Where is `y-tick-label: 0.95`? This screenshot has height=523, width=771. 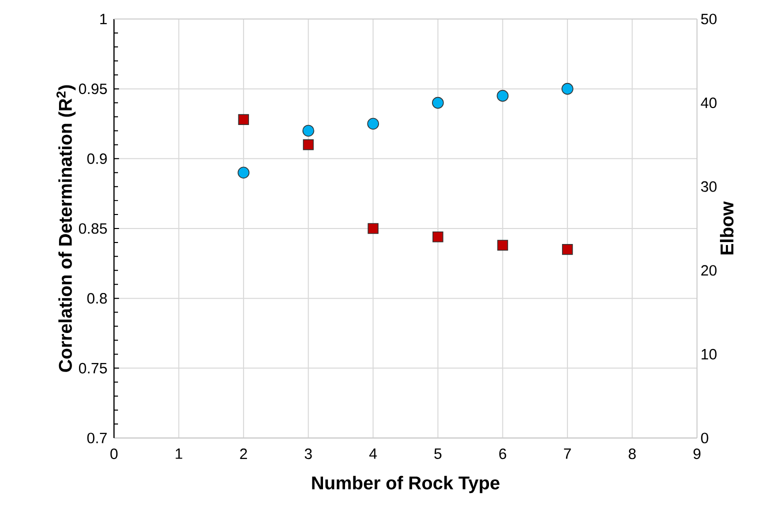
y-tick-label: 0.95 is located at coordinates (92, 89).